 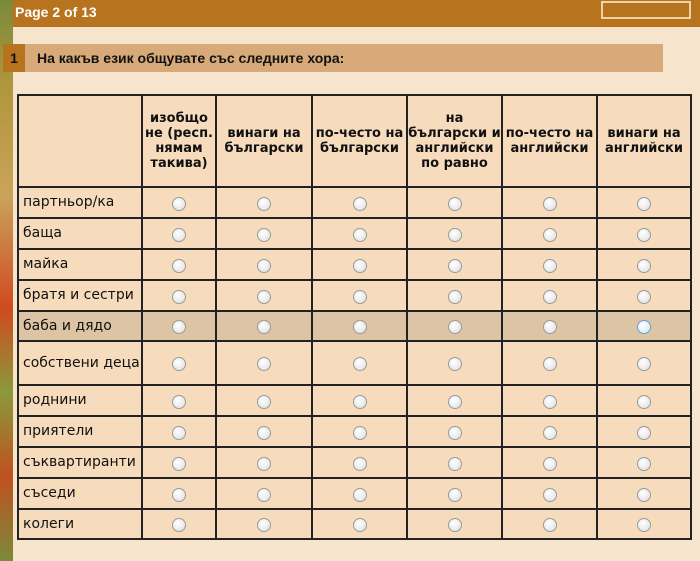 What do you see at coordinates (80, 462) in the screenshot?
I see `row-label: съквартиранти` at bounding box center [80, 462].